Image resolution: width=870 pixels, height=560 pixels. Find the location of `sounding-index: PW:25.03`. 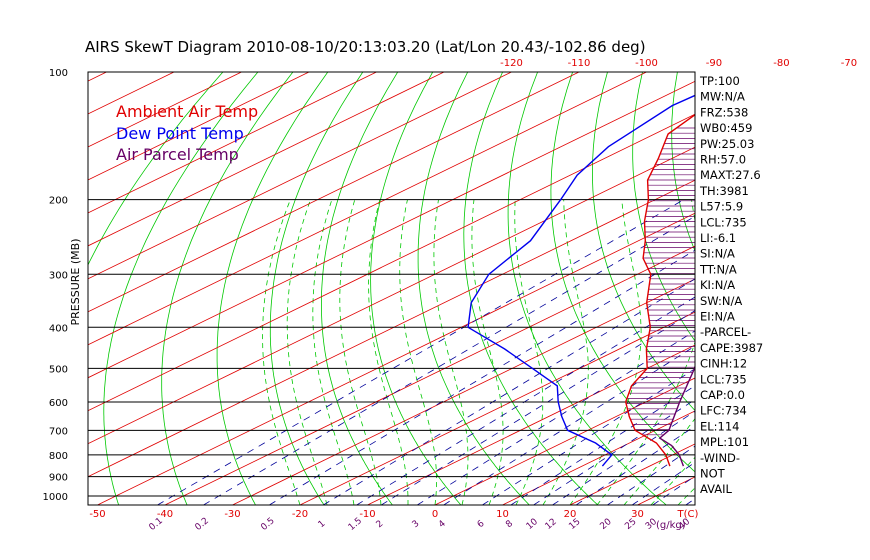

sounding-index: PW:25.03 is located at coordinates (727, 144).